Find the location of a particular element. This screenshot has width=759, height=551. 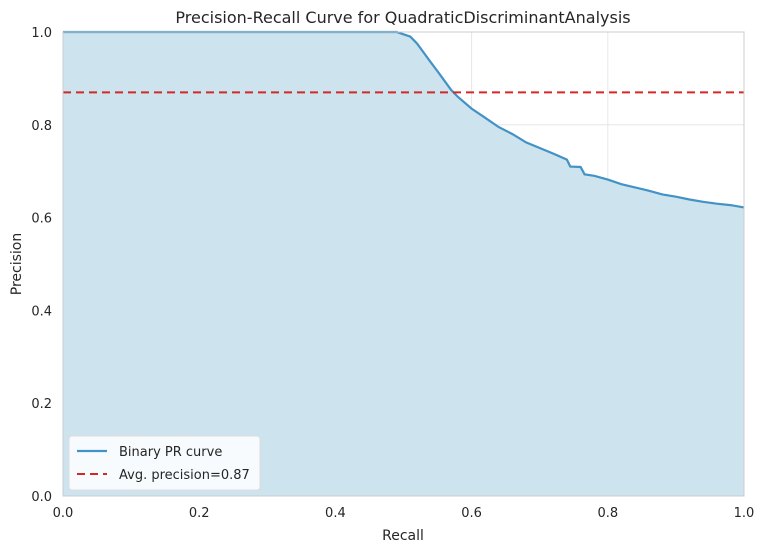

y-tick-labels: 0.0 0.2 0.4 0.6 0.8 1.0 is located at coordinates (41, 265).